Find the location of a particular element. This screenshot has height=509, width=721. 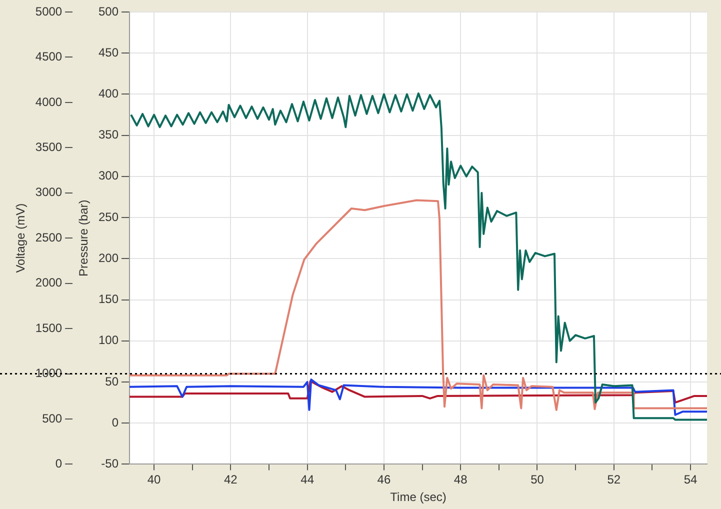

y-tick-label: 400 is located at coordinates (108, 93).